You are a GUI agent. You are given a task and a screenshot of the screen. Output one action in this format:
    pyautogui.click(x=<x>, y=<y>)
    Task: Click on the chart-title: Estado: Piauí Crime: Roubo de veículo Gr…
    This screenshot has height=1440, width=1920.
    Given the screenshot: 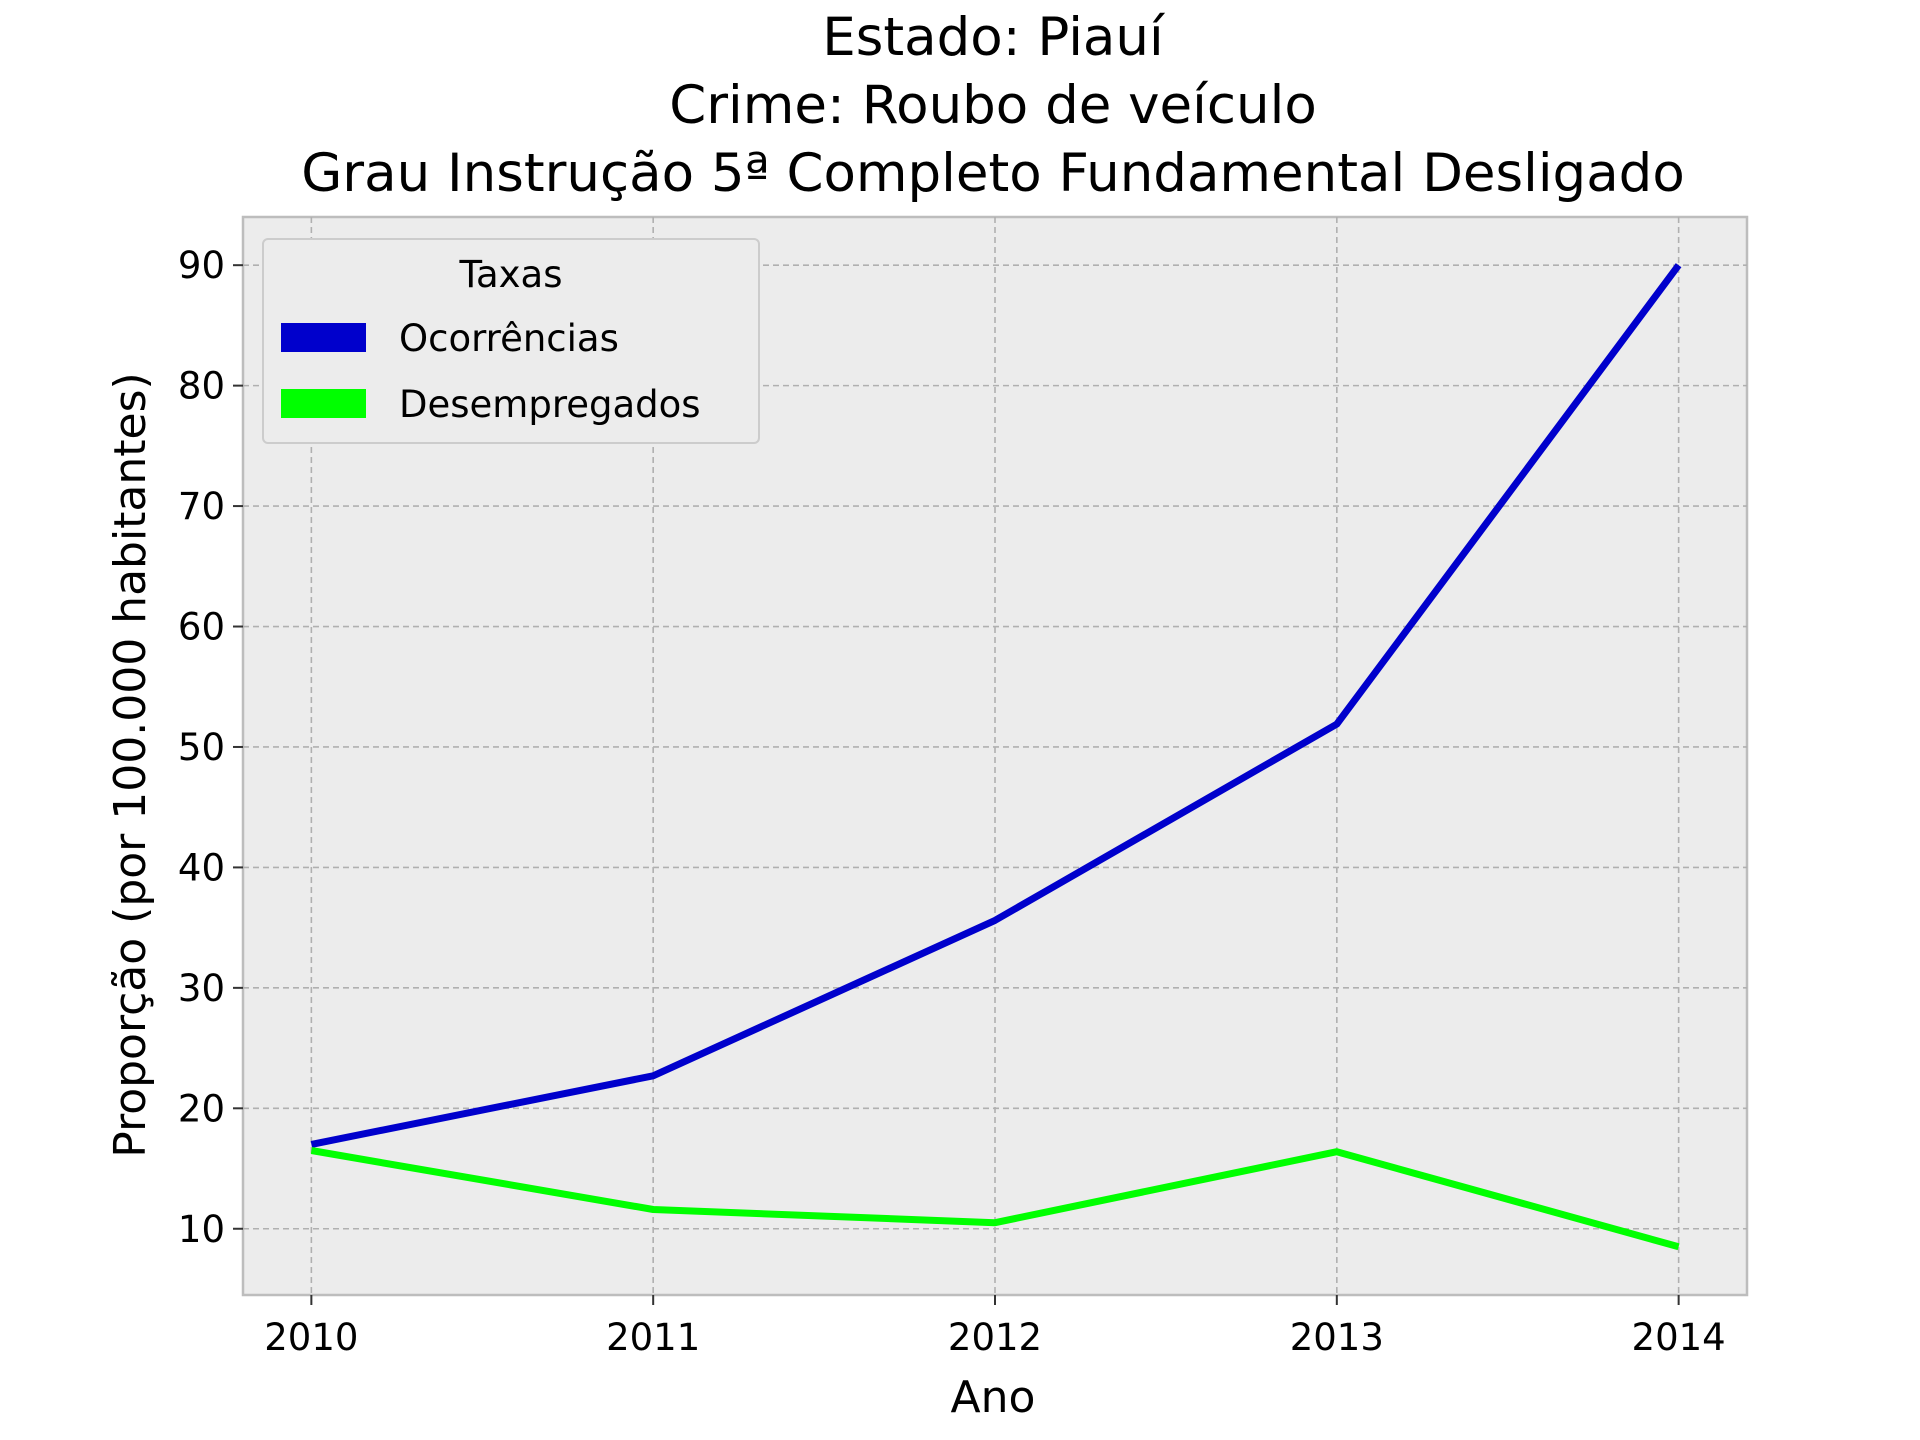 What is the action you would take?
    pyautogui.click(x=993, y=105)
    